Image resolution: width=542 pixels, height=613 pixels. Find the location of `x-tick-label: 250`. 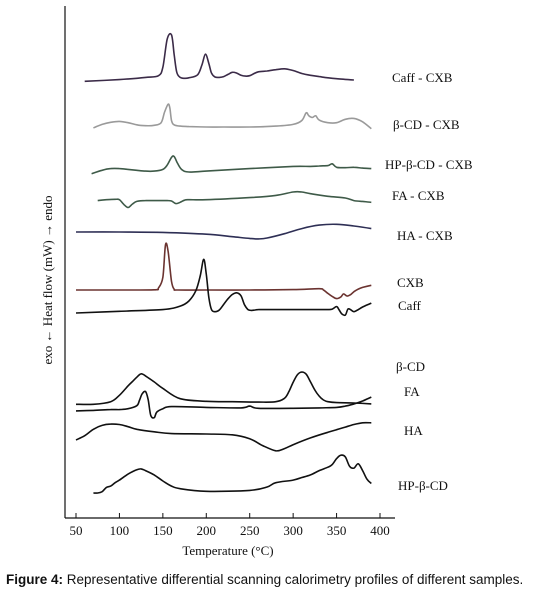

x-tick-label: 250 is located at coordinates (250, 530).